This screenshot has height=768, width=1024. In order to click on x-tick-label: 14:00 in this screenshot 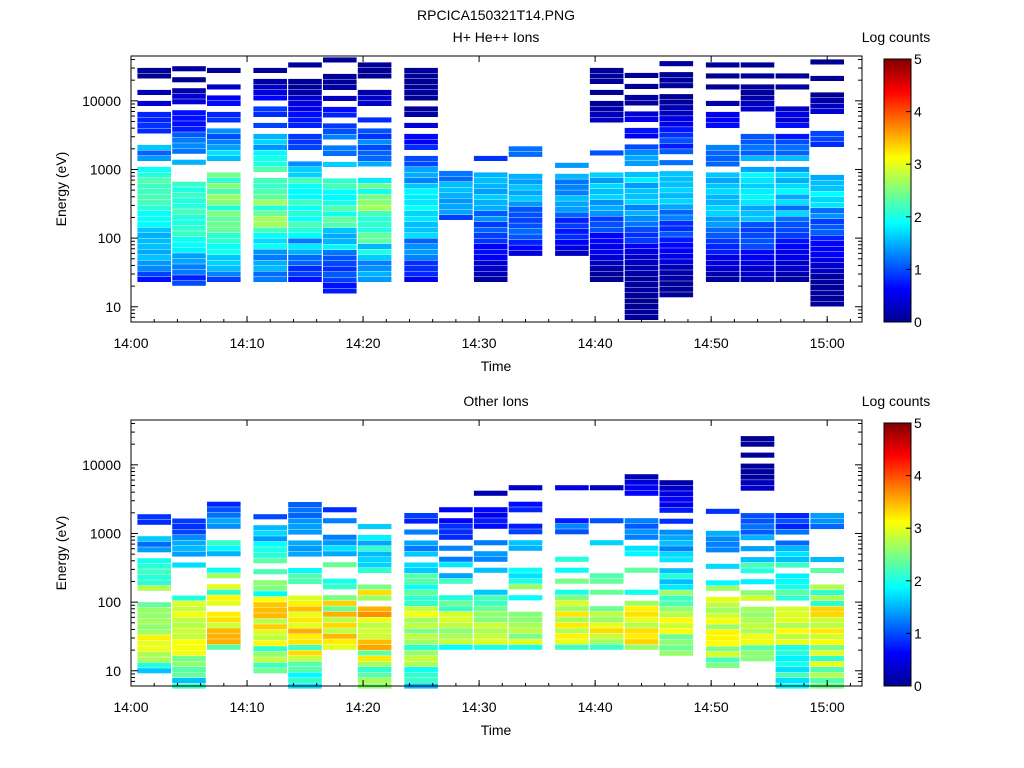, I will do `click(130, 707)`.